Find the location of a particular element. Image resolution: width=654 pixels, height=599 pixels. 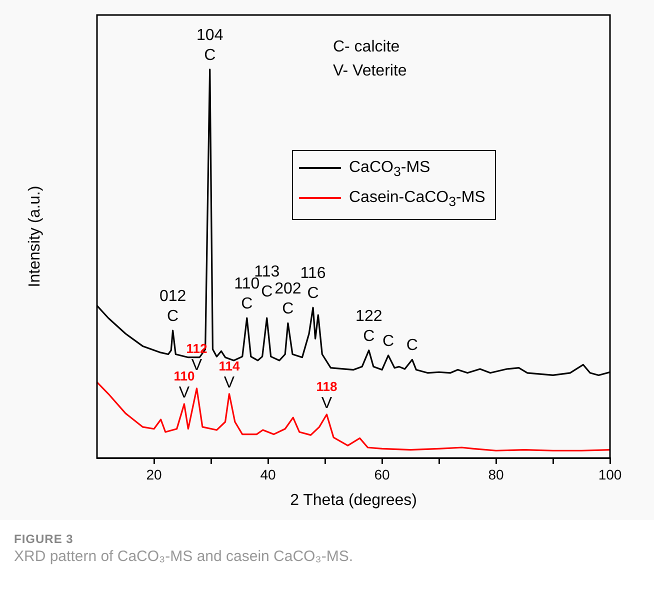

text: FIGURE 3 is located at coordinates (44, 539).